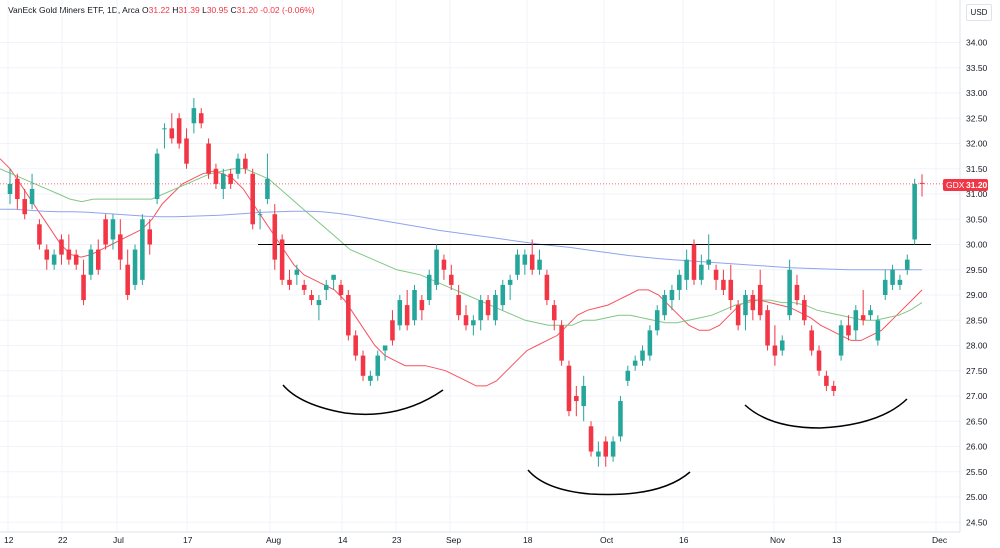  What do you see at coordinates (363, 400) in the screenshot?
I see `left-shoulder-arc` at bounding box center [363, 400].